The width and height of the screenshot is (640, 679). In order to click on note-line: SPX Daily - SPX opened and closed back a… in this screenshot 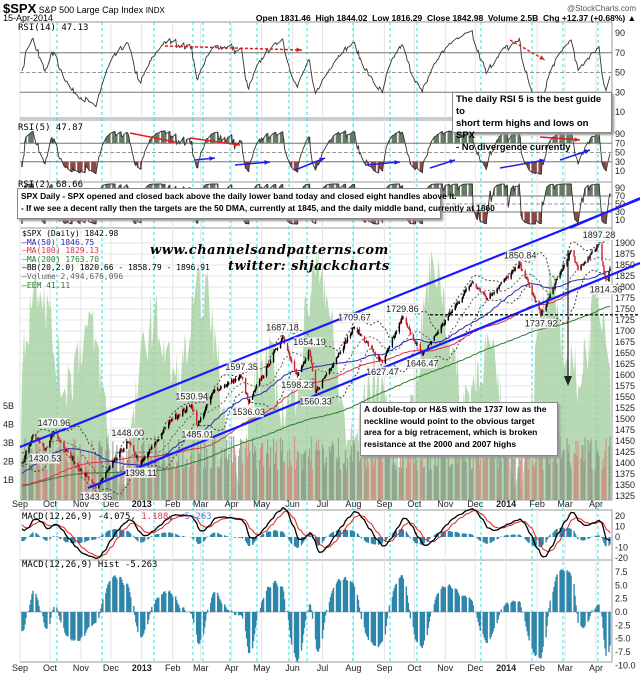, I will do `click(239, 196)`.